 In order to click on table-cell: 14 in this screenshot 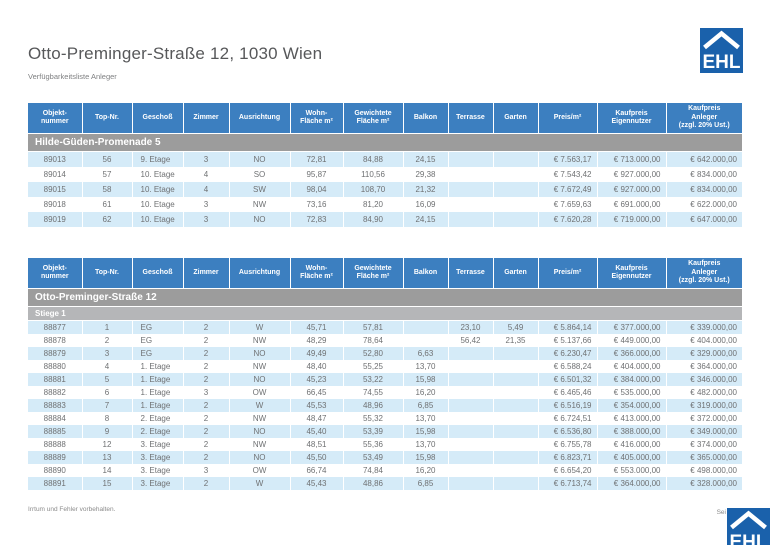, I will do `click(107, 470)`.